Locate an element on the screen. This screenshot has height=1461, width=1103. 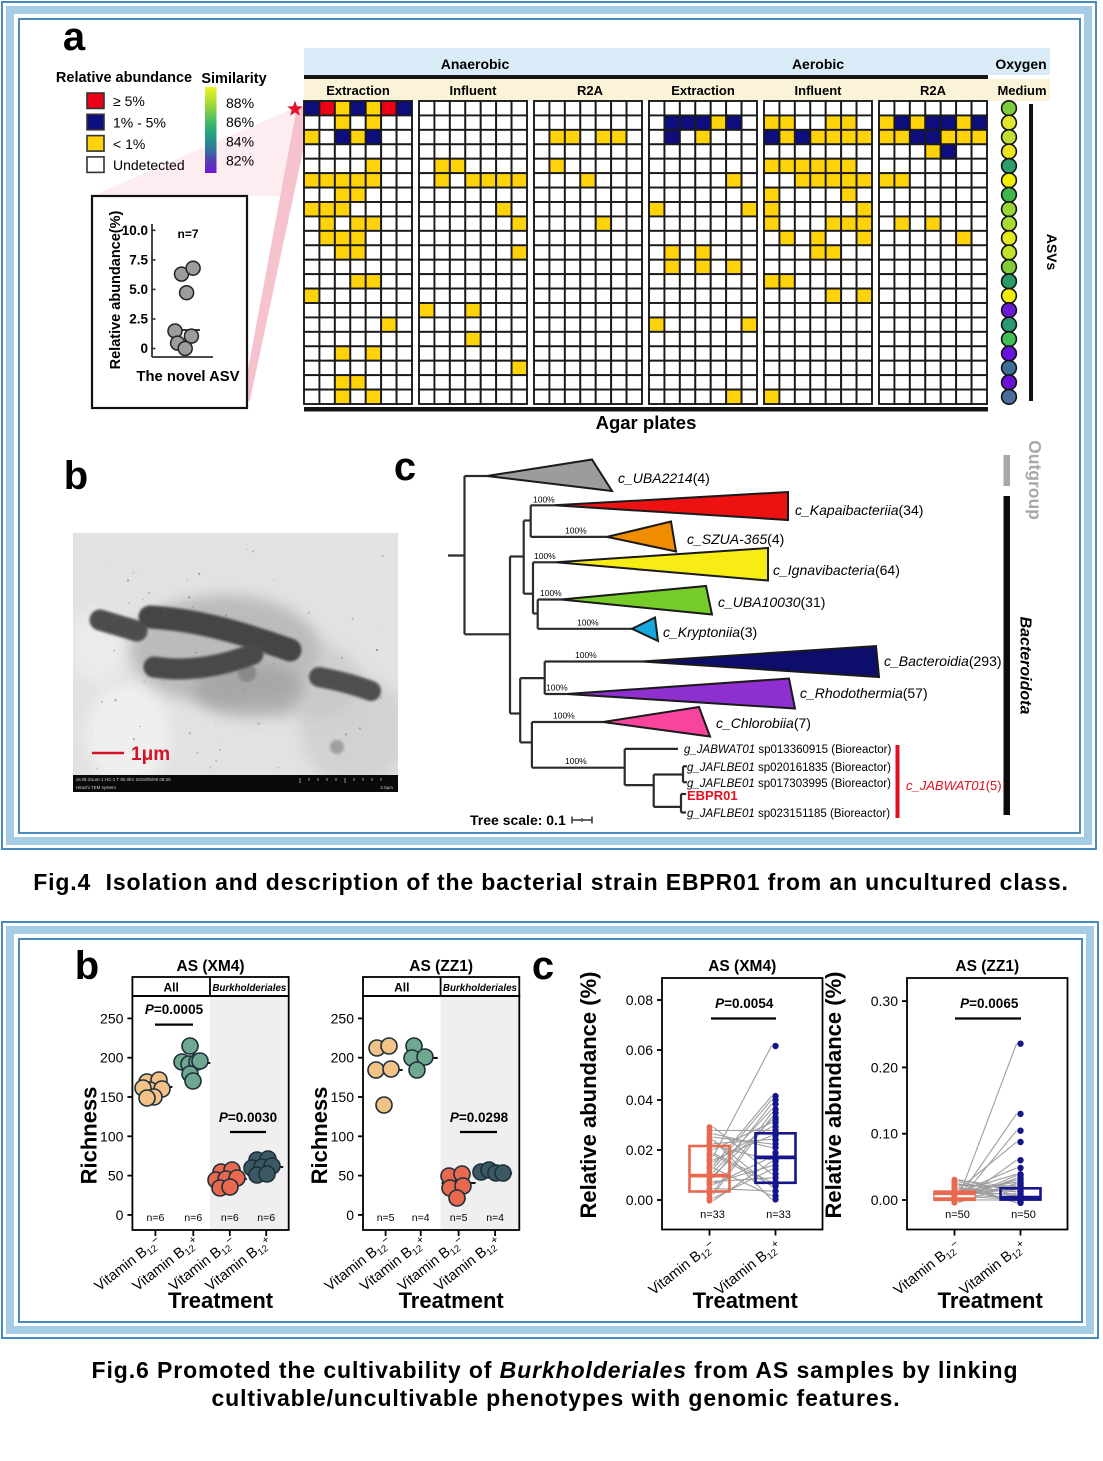
svg-text: n=7 is located at coordinates (187, 234).